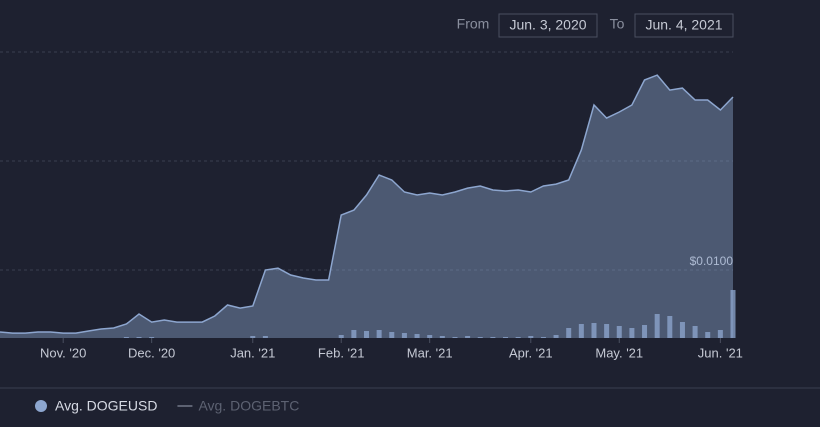  I want to click on from-value: Jun. 3, 2020, so click(547, 25).